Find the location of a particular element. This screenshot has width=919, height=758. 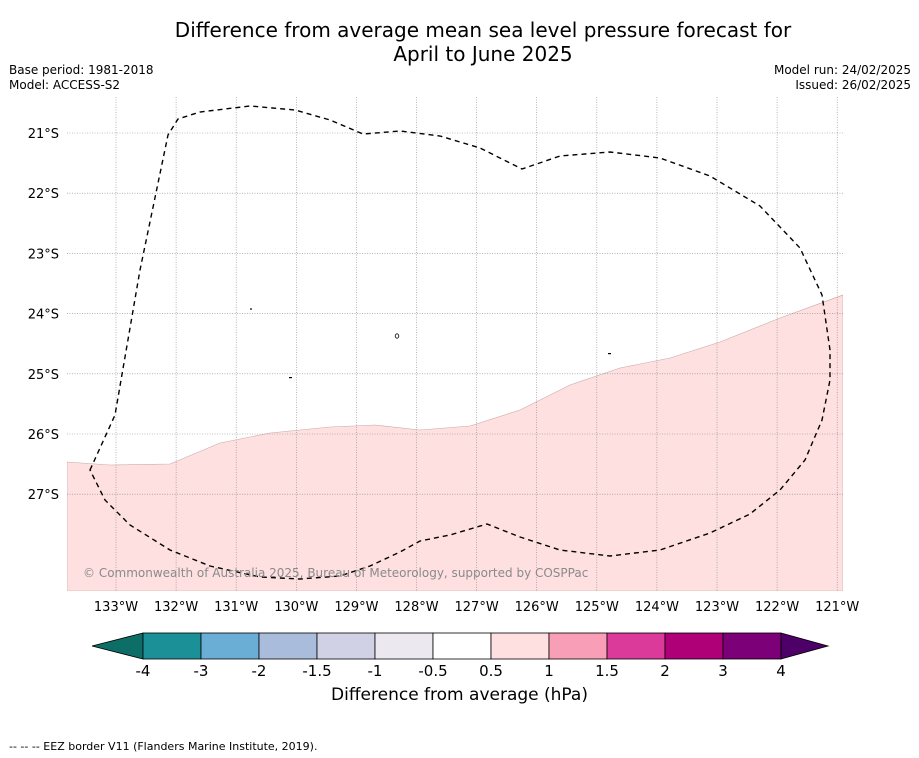

colorbar-tick-label: 1.5 is located at coordinates (607, 671).